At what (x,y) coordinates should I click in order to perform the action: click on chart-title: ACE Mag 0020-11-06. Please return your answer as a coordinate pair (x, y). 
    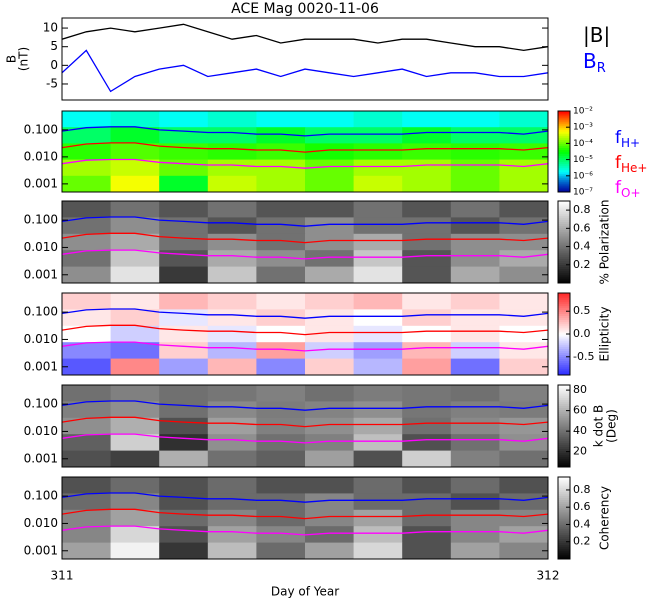
    Looking at the image, I should click on (305, 9).